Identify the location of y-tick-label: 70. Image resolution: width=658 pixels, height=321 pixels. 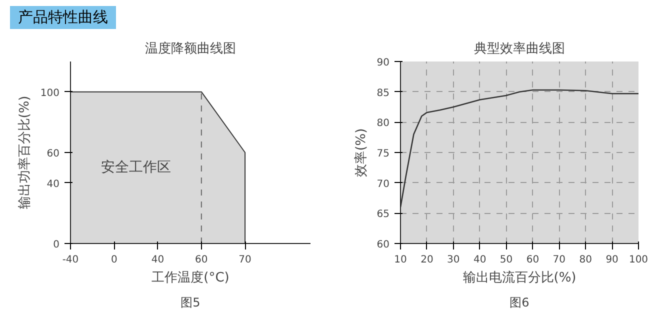
(383, 184).